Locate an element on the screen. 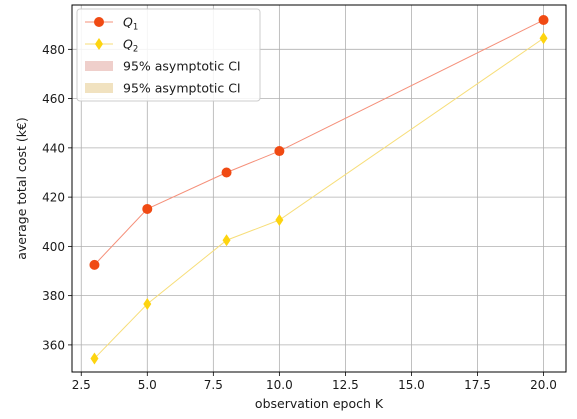 The height and width of the screenshot is (419, 577). x-tick-label: 7.5 is located at coordinates (213, 385).